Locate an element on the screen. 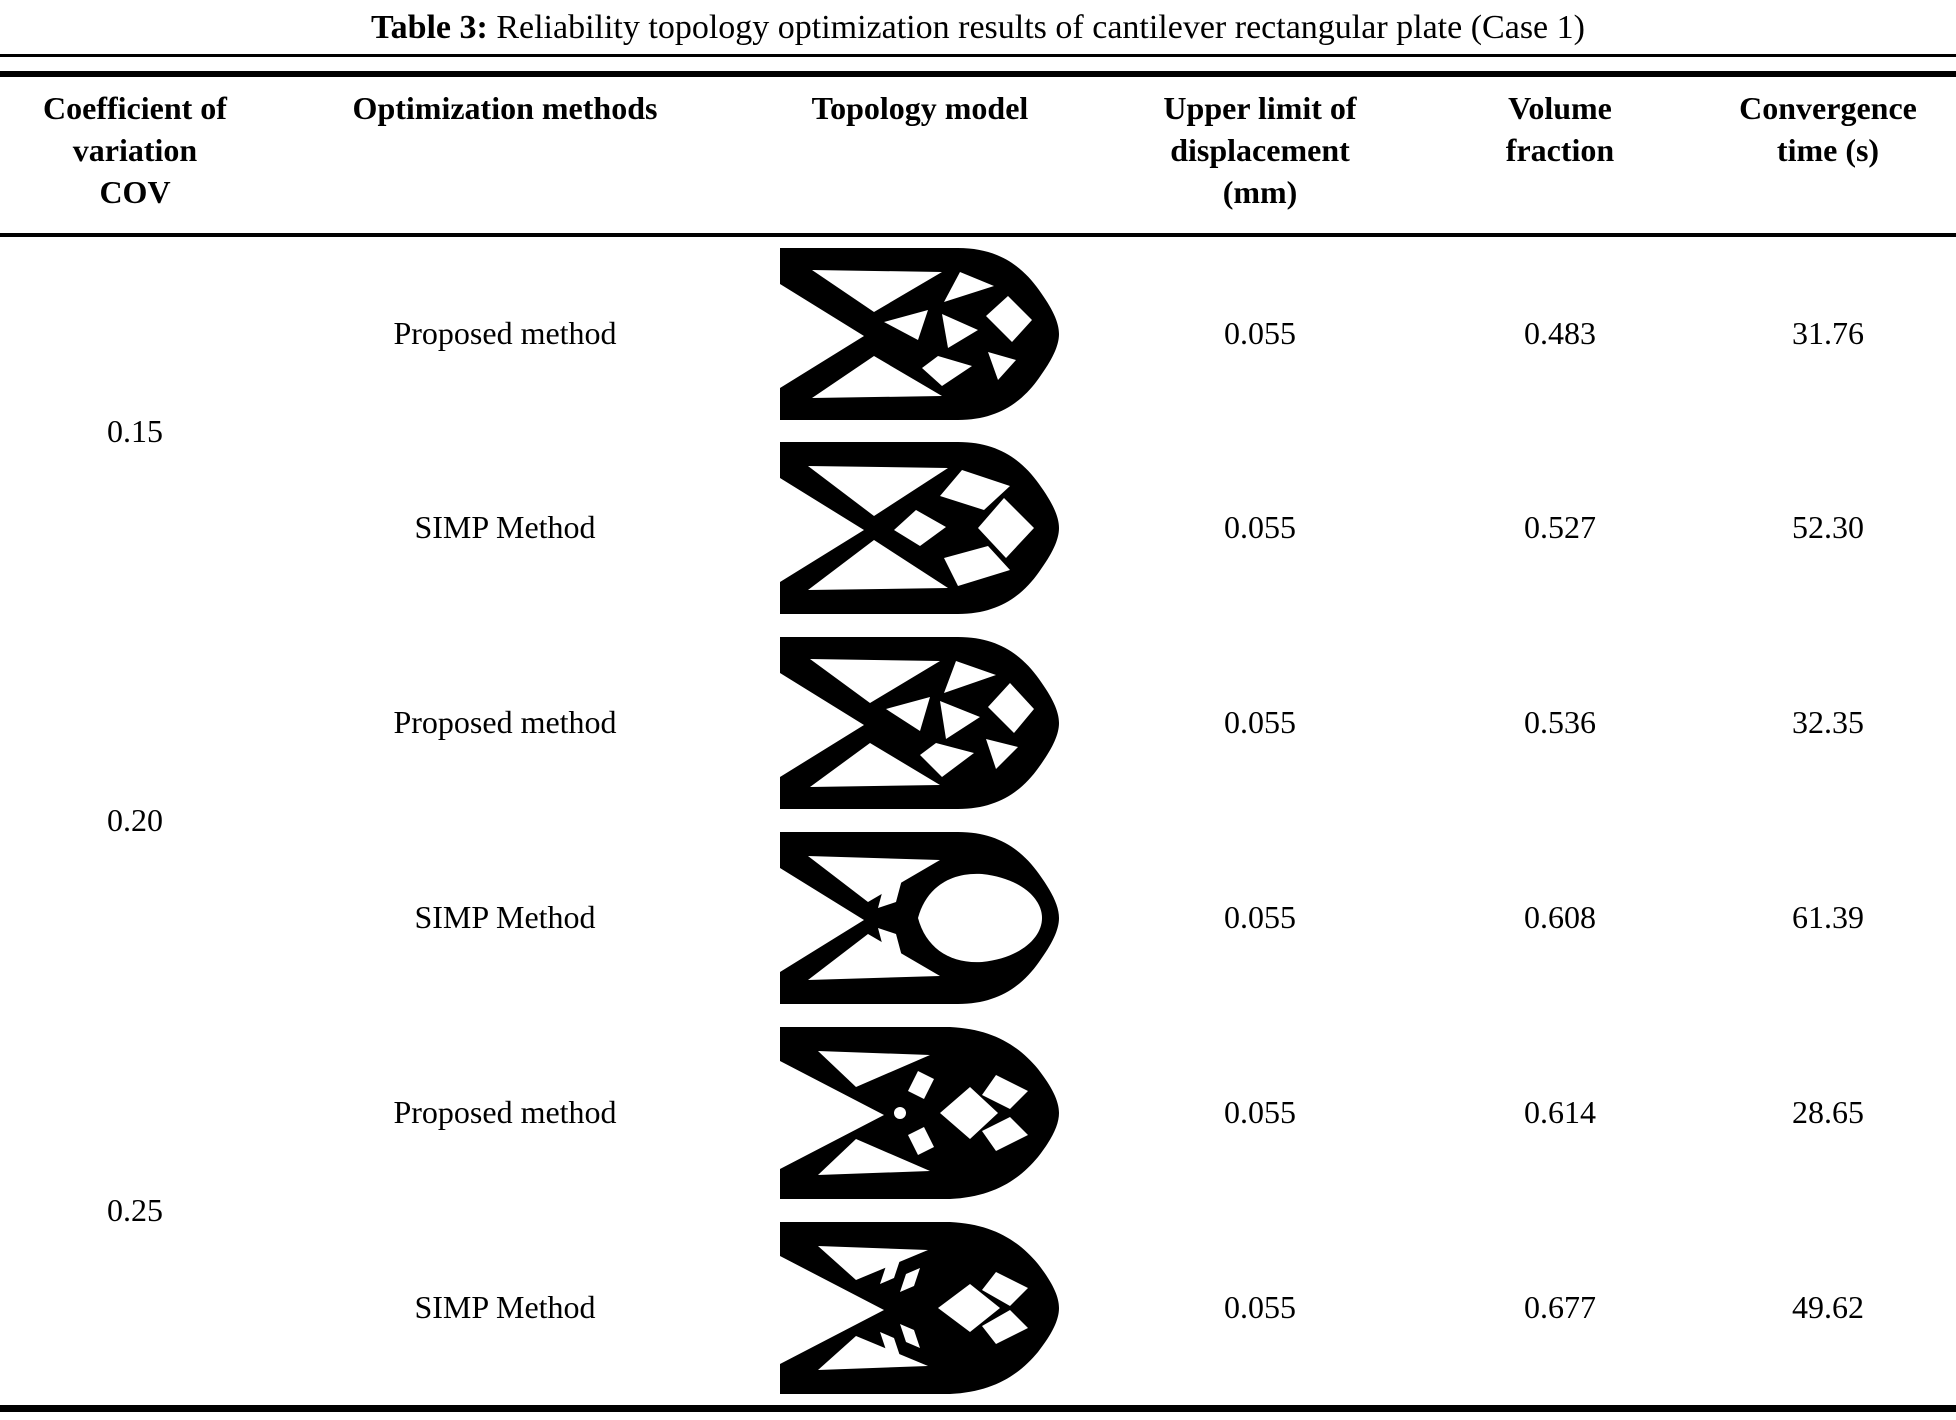  cell-volume-fraction: 0.608 is located at coordinates (1560, 917).